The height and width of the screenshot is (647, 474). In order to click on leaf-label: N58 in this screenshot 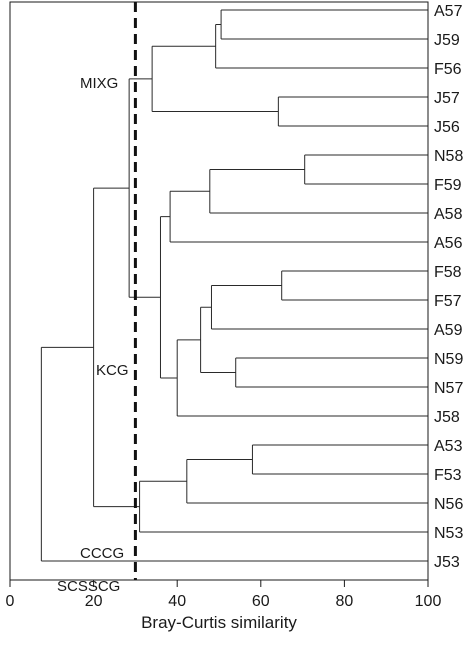, I will do `click(448, 156)`.